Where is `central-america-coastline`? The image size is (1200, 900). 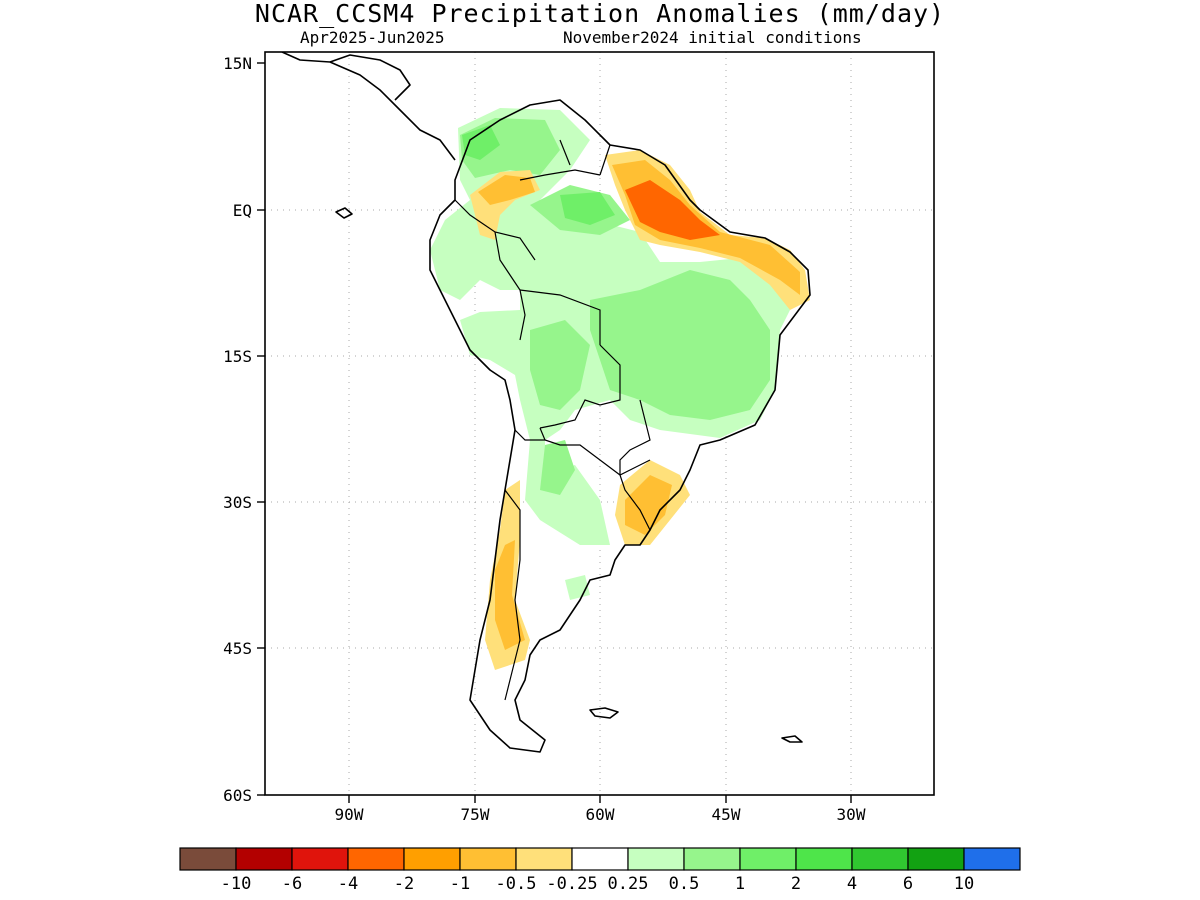
central-america-coastline is located at coordinates (368, 106).